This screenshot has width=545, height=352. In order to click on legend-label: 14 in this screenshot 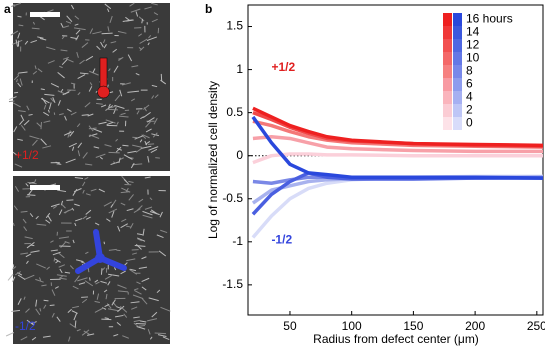, I will do `click(473, 32)`.